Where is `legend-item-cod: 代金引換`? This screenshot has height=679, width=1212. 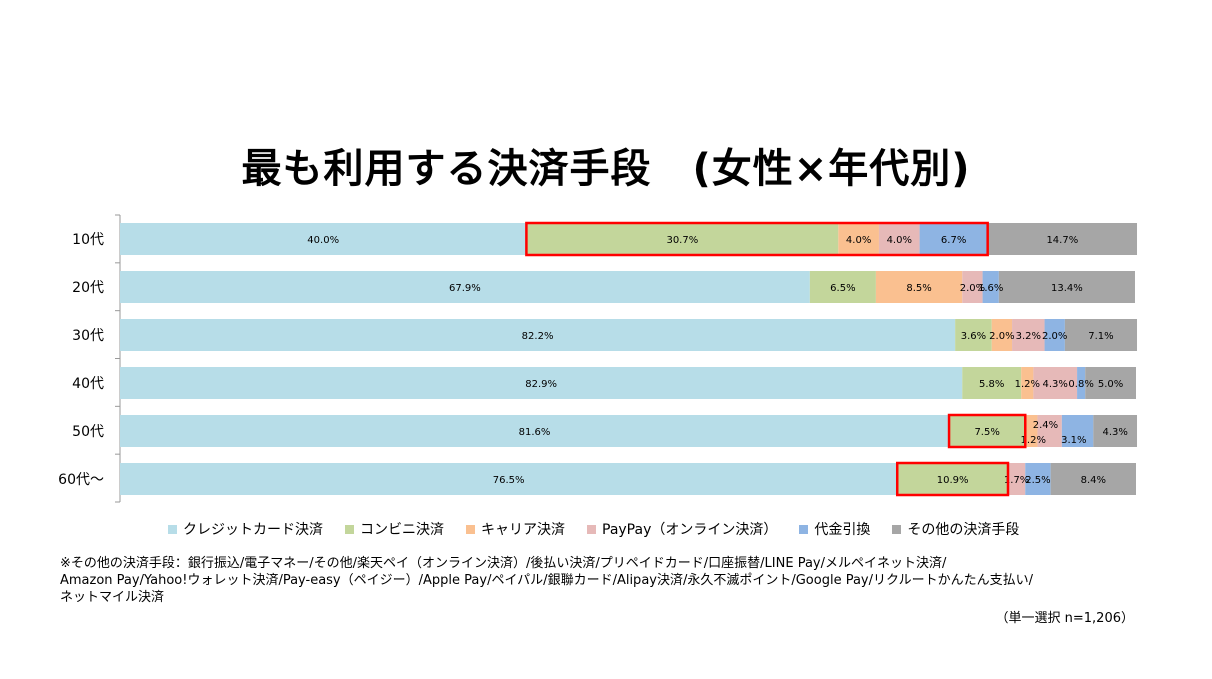 legend-item-cod: 代金引換 is located at coordinates (834, 529).